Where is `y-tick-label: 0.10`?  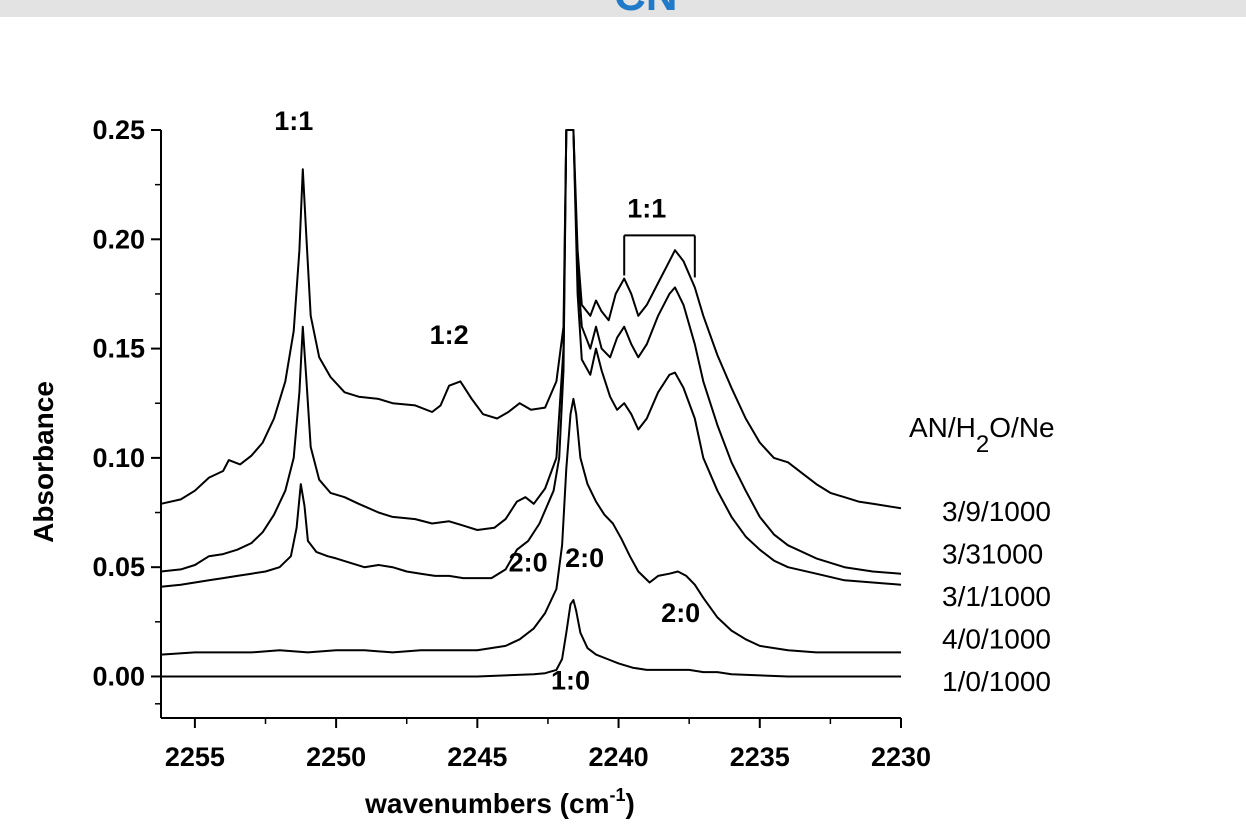 y-tick-label: 0.10 is located at coordinates (118, 458).